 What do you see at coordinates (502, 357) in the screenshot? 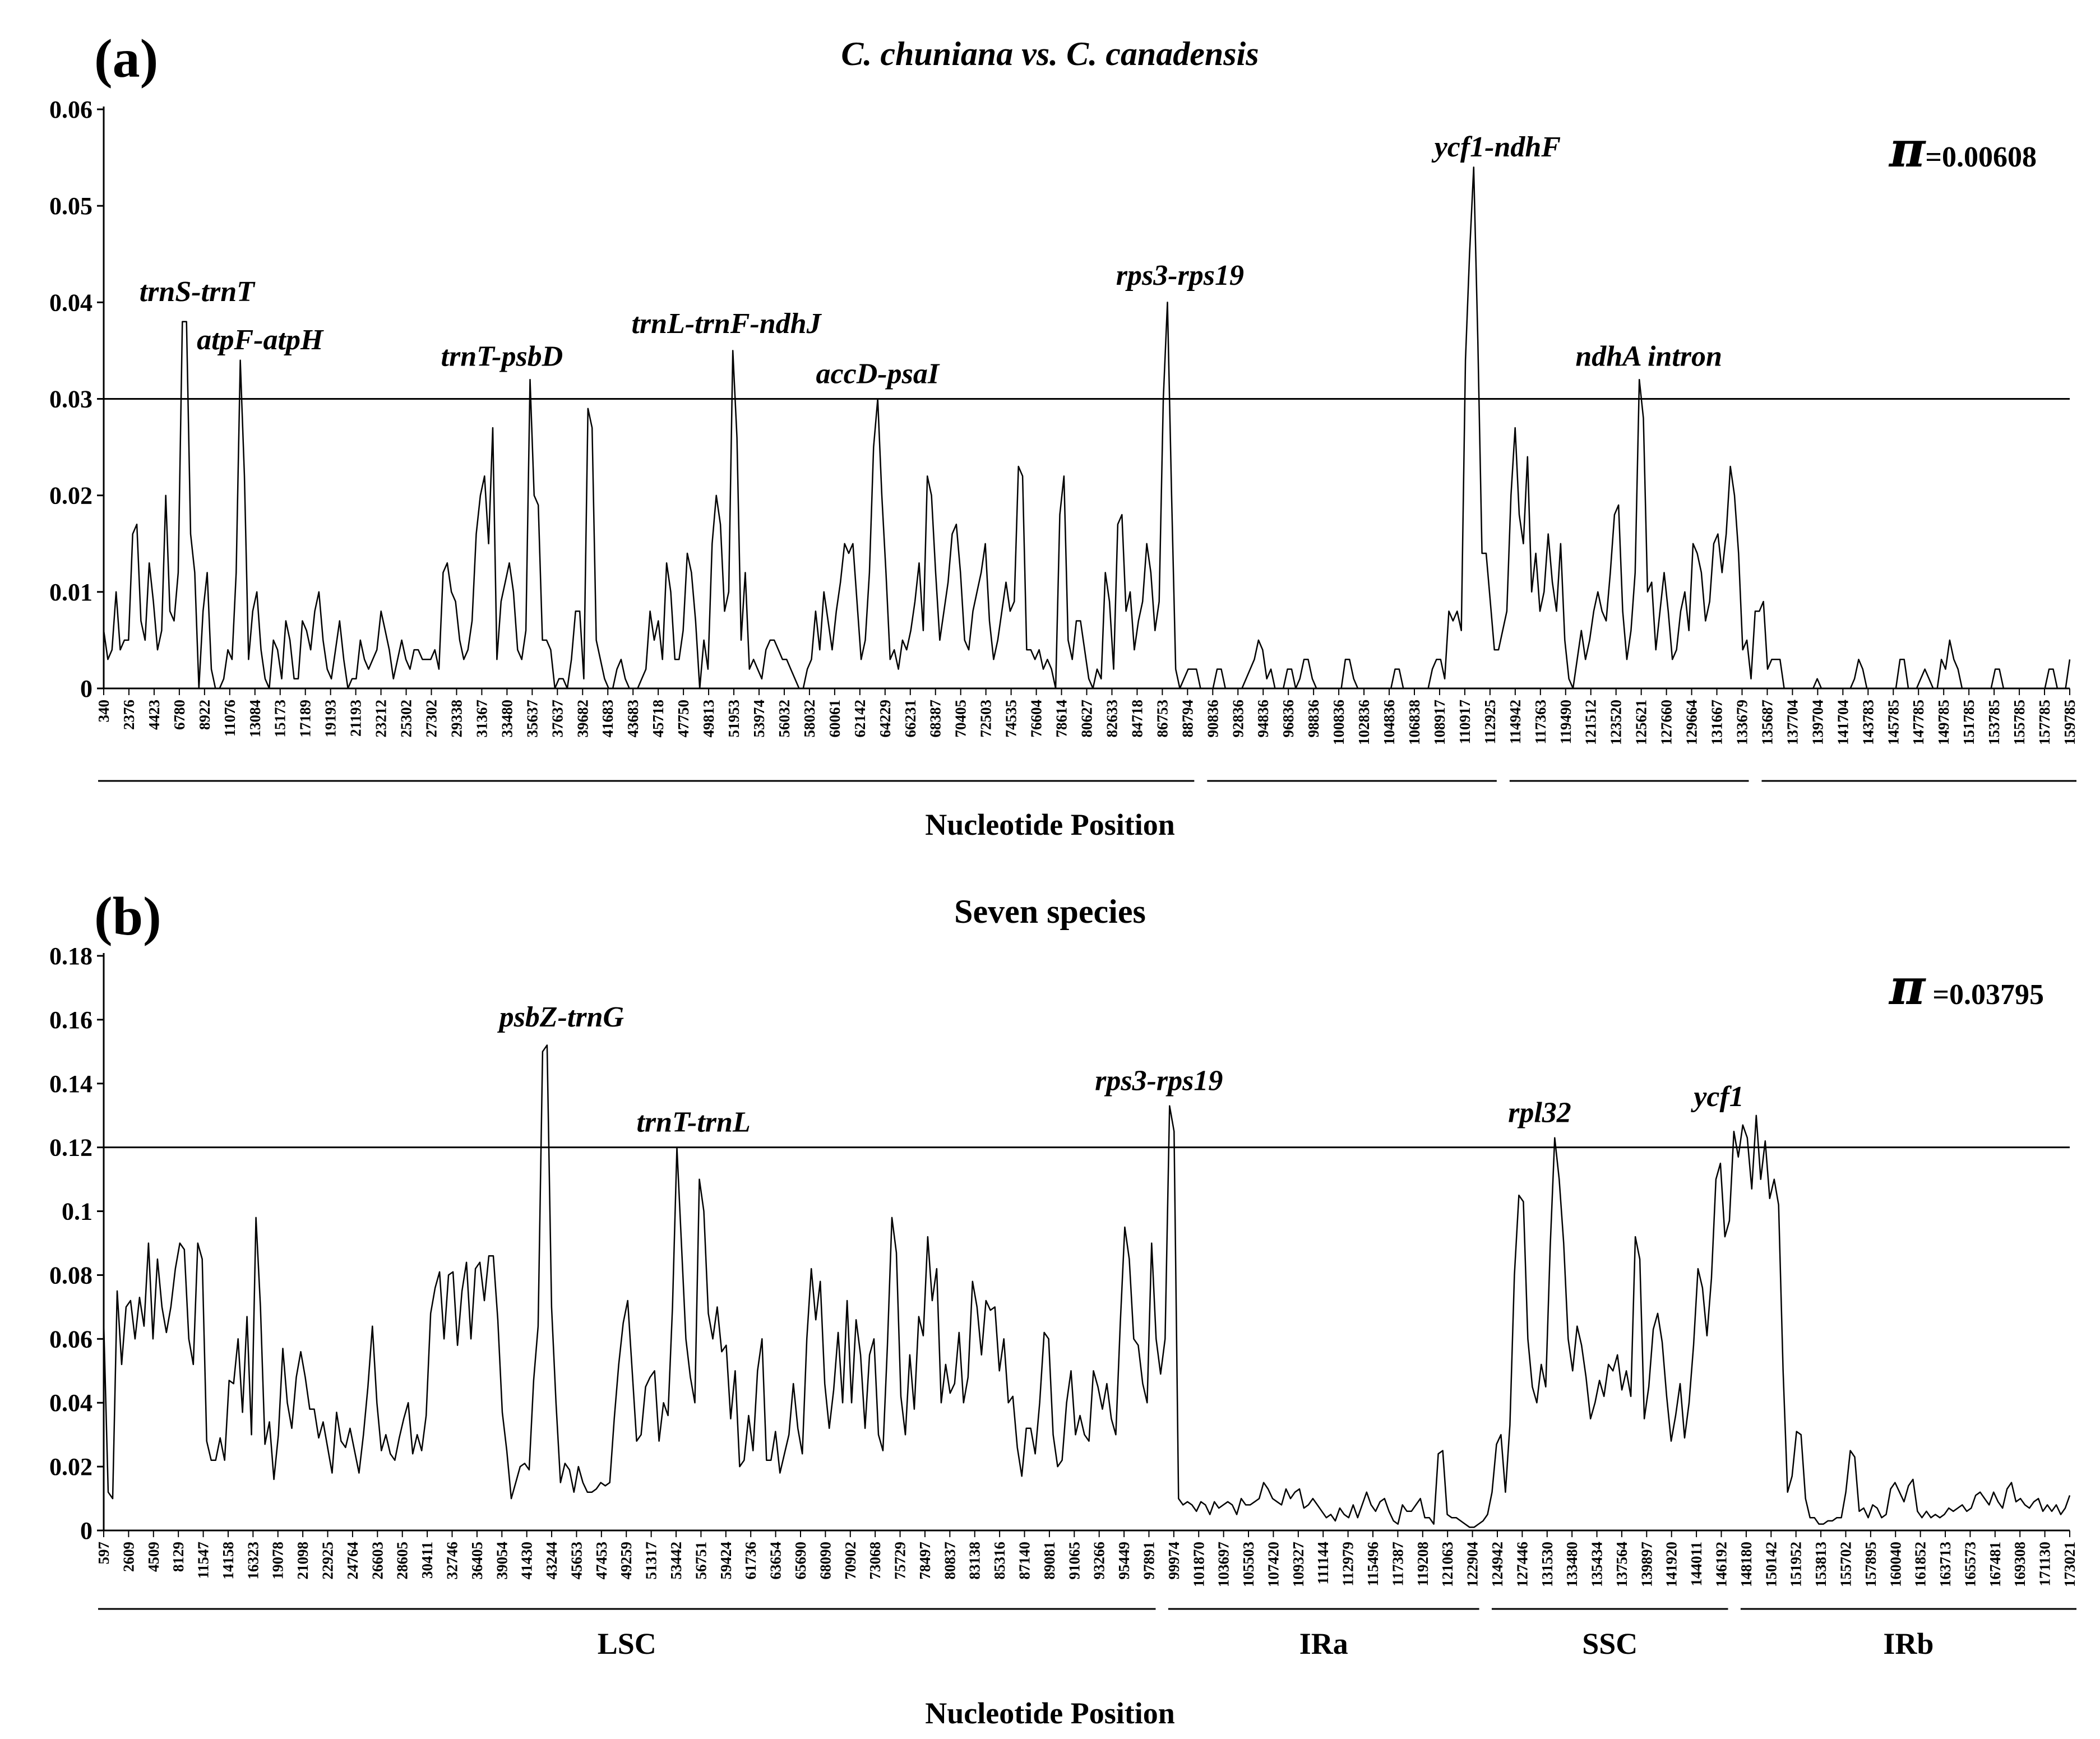
I see `peak-label: trnT-psbD` at bounding box center [502, 357].